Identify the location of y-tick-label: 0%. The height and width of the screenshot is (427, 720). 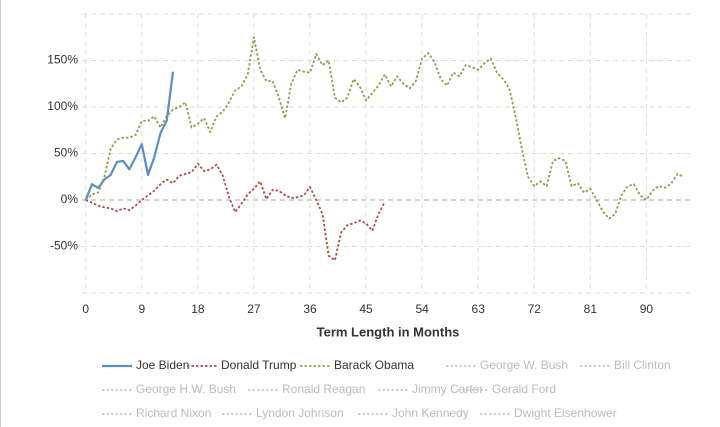
(70, 199).